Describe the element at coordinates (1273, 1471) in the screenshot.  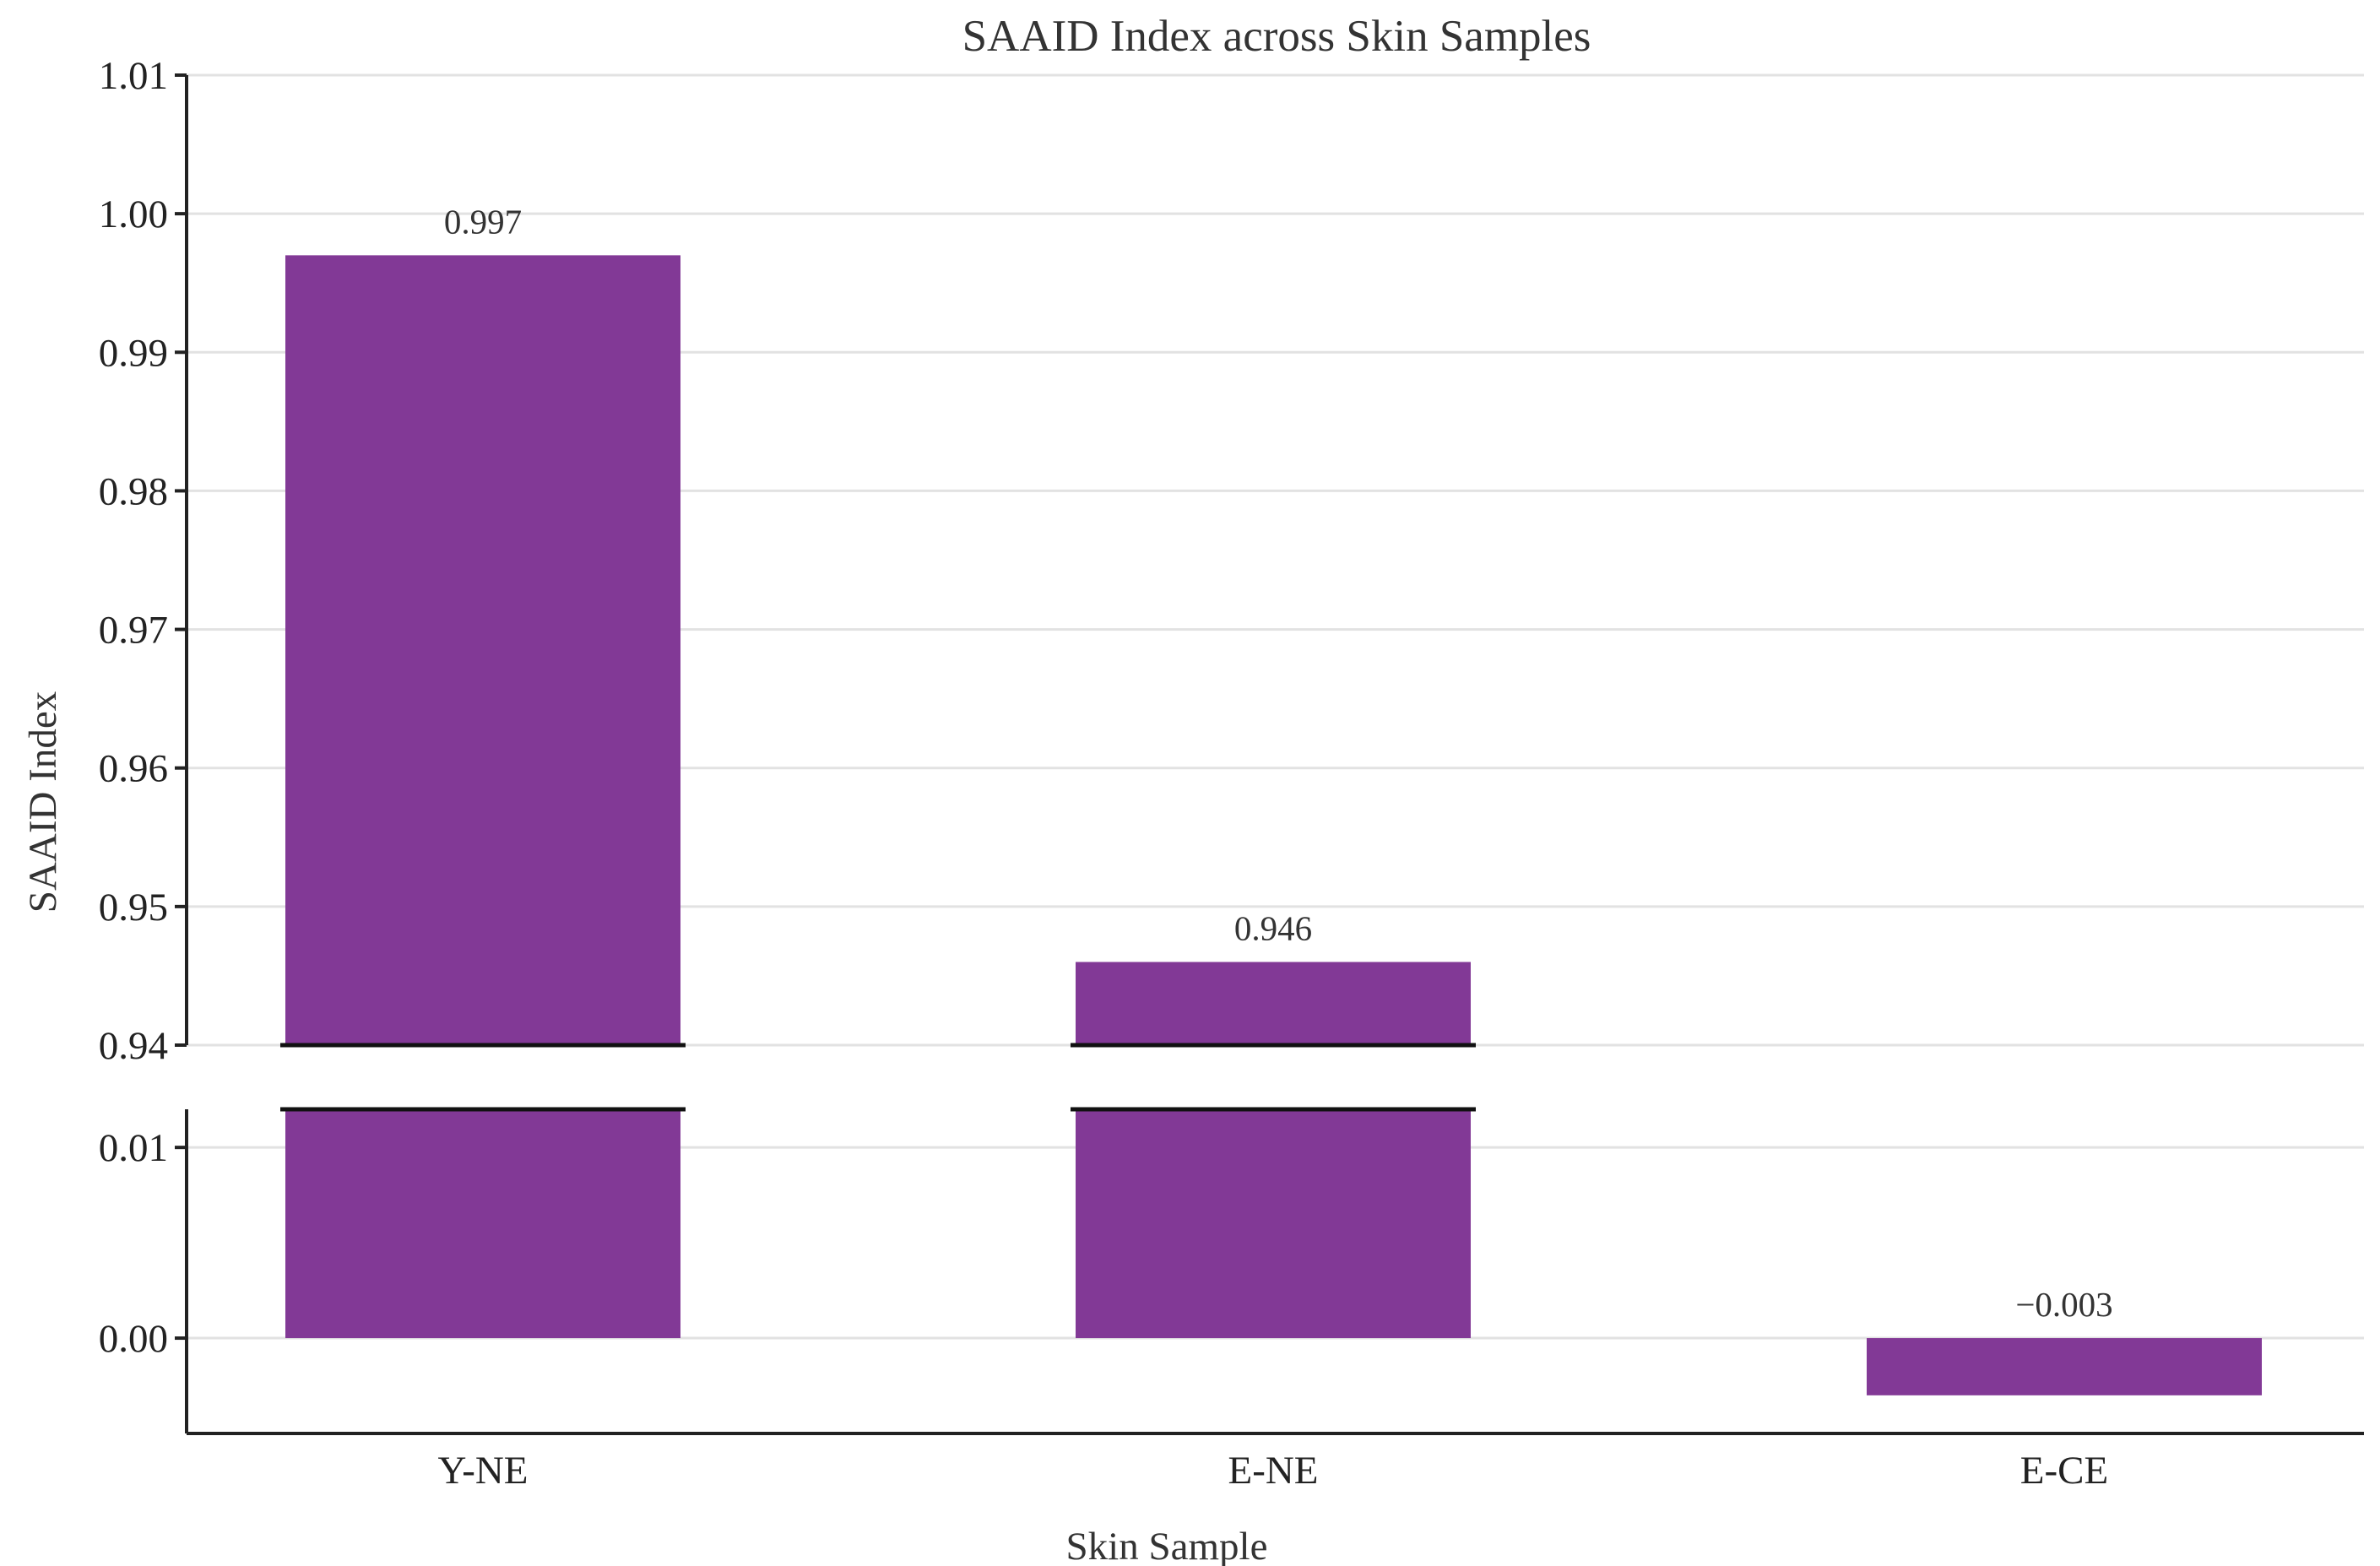
I see `x-tick-label: E-NE` at that location.